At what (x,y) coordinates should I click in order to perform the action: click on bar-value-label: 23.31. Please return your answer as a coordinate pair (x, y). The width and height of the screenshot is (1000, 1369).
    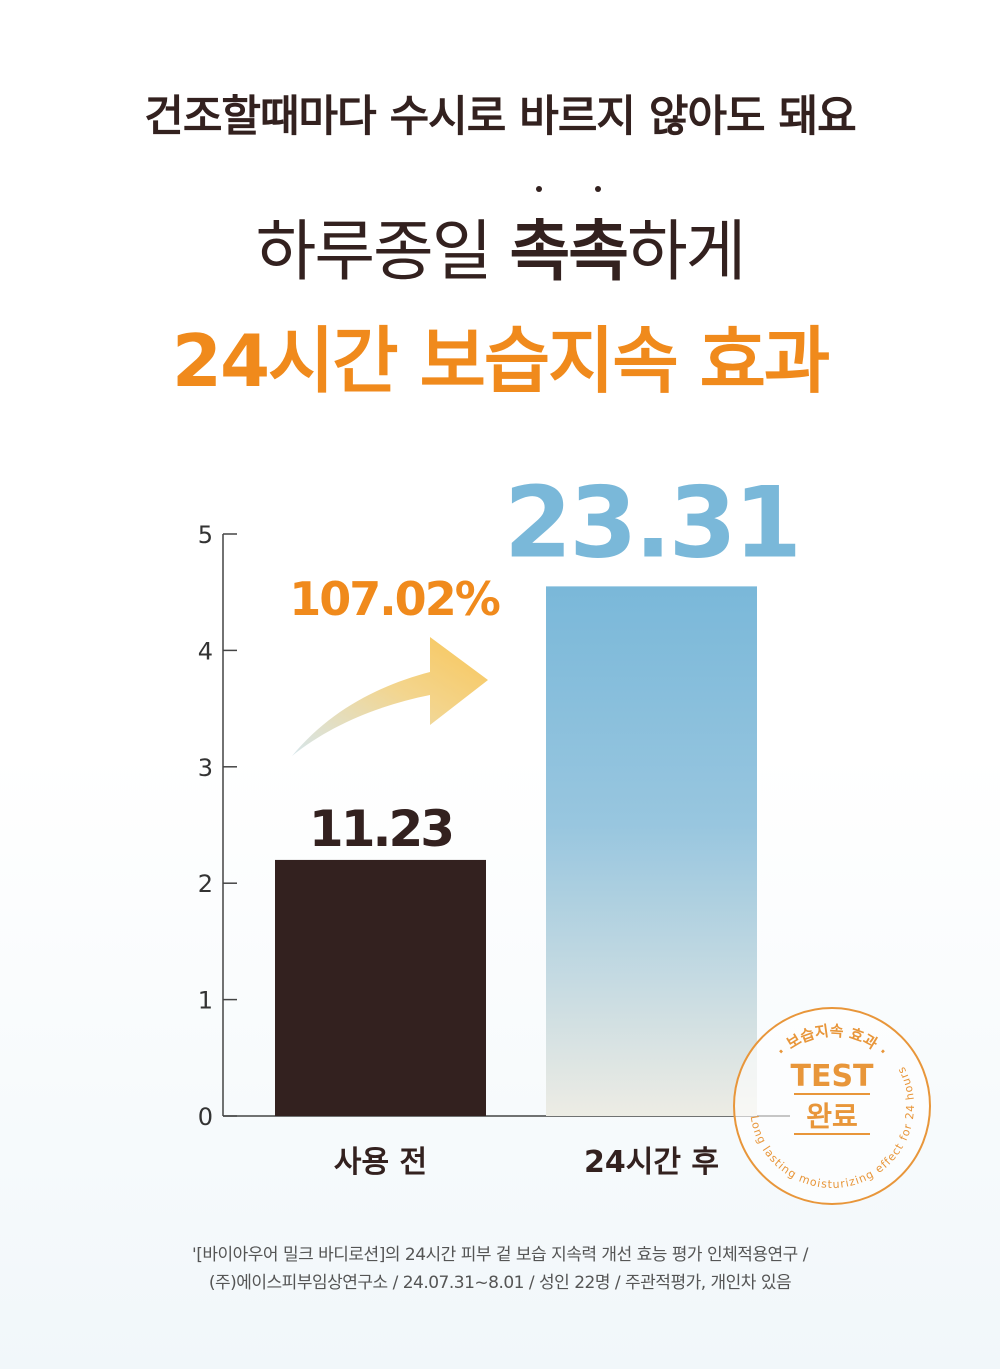
    Looking at the image, I should click on (651, 523).